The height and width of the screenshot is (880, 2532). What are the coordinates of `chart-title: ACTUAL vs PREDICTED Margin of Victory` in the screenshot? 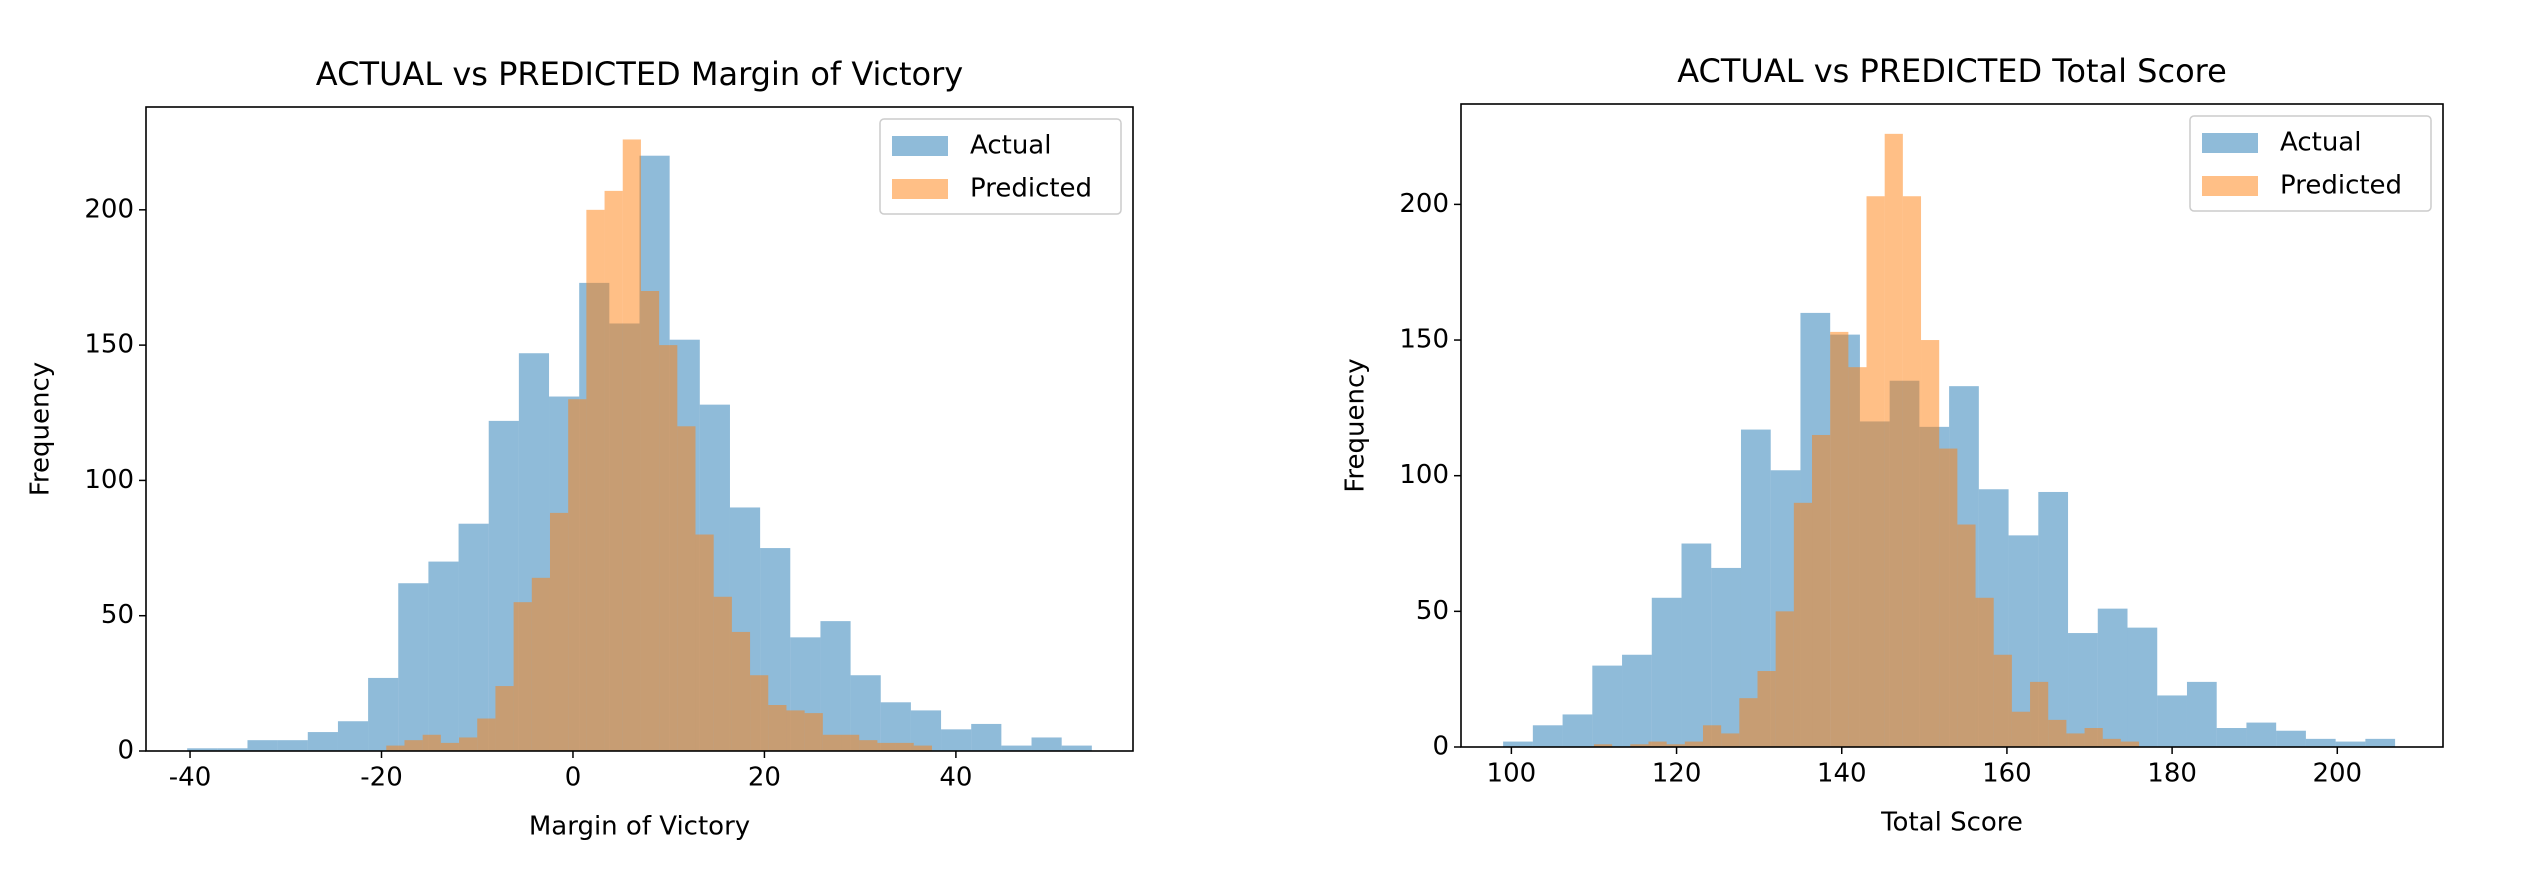 It's located at (639, 74).